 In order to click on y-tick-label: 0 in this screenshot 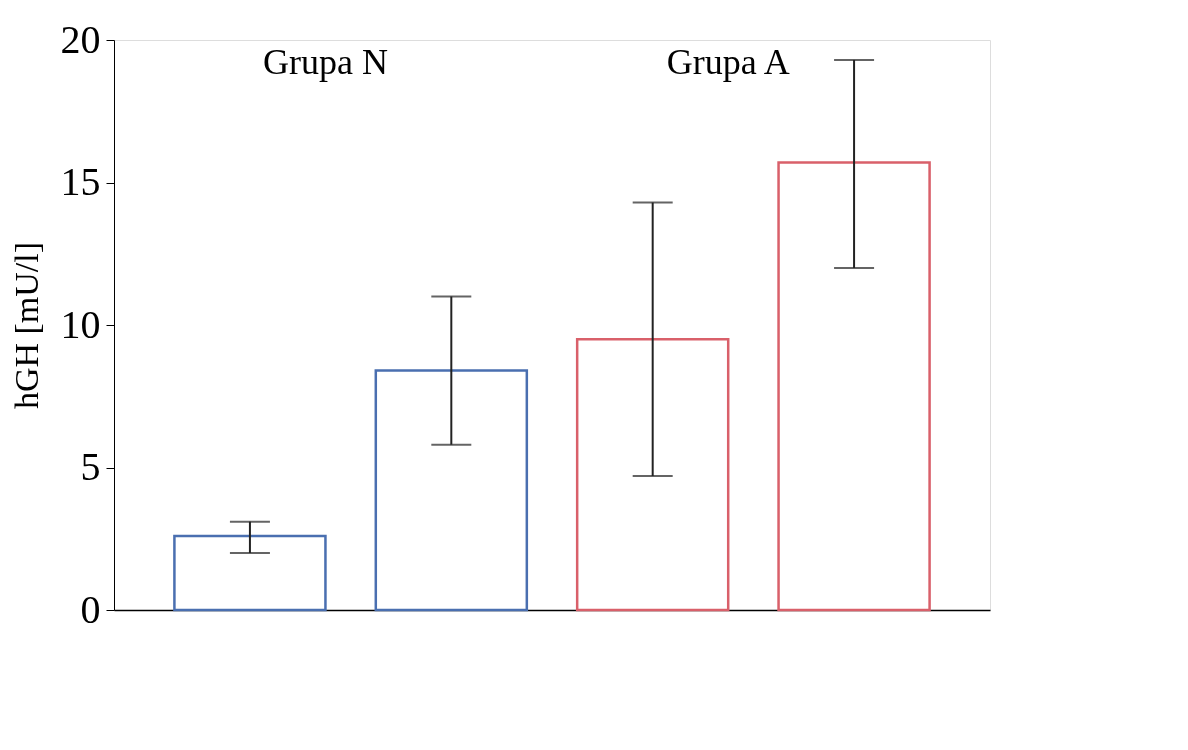, I will do `click(90, 609)`.